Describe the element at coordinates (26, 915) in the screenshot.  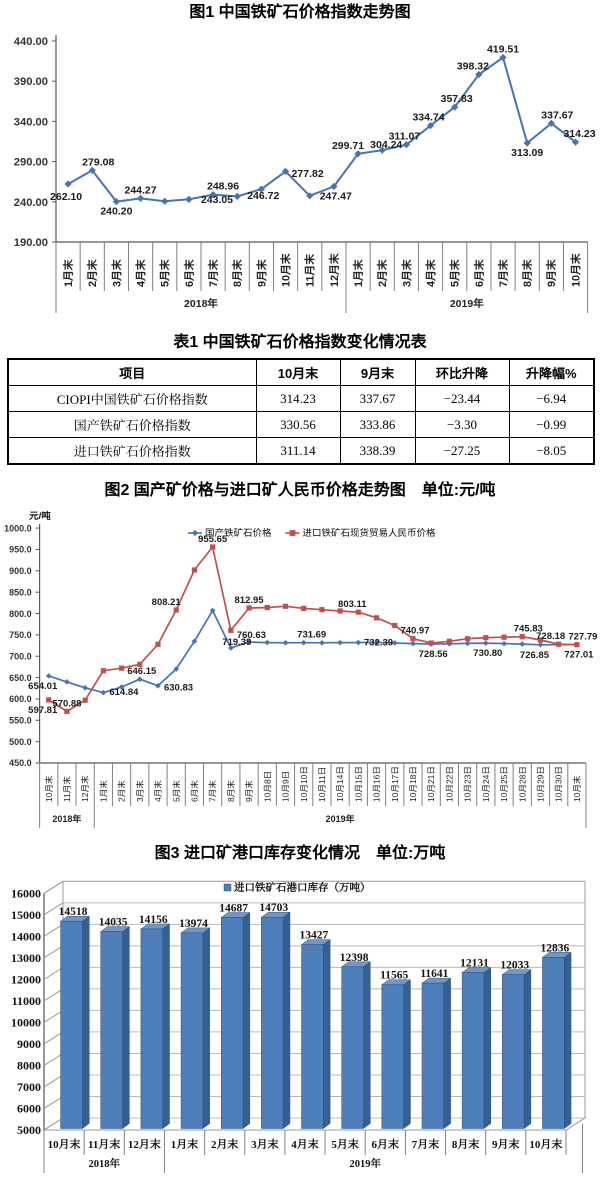
I see `y-tick-label: 15000` at that location.